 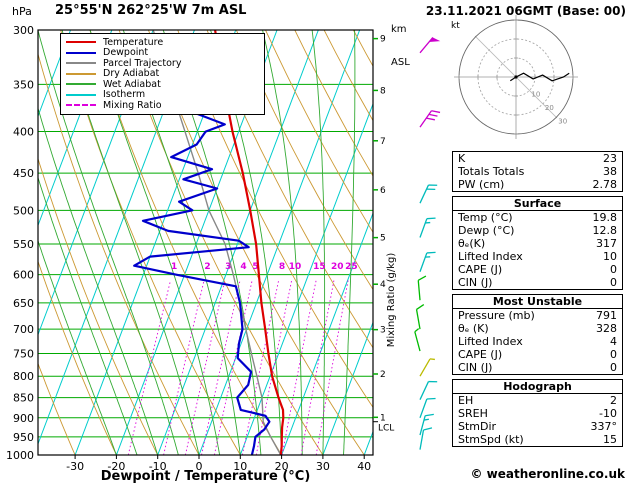 I want to click on temperature-curve, so click(x=249, y=242).